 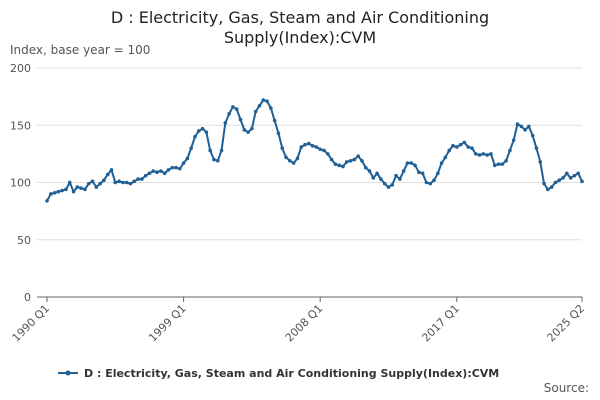 I want to click on x-tick-label: 2008 Q1, so click(x=304, y=323).